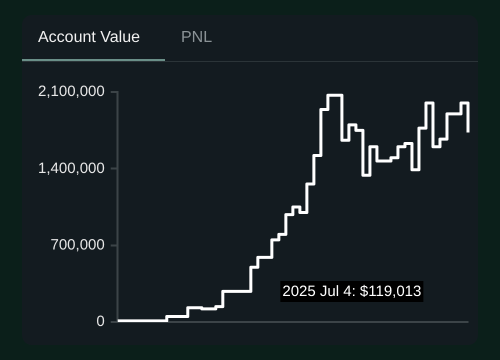 The image size is (500, 360). Describe the element at coordinates (100, 321) in the screenshot. I see `y-tick-label: 0` at that location.